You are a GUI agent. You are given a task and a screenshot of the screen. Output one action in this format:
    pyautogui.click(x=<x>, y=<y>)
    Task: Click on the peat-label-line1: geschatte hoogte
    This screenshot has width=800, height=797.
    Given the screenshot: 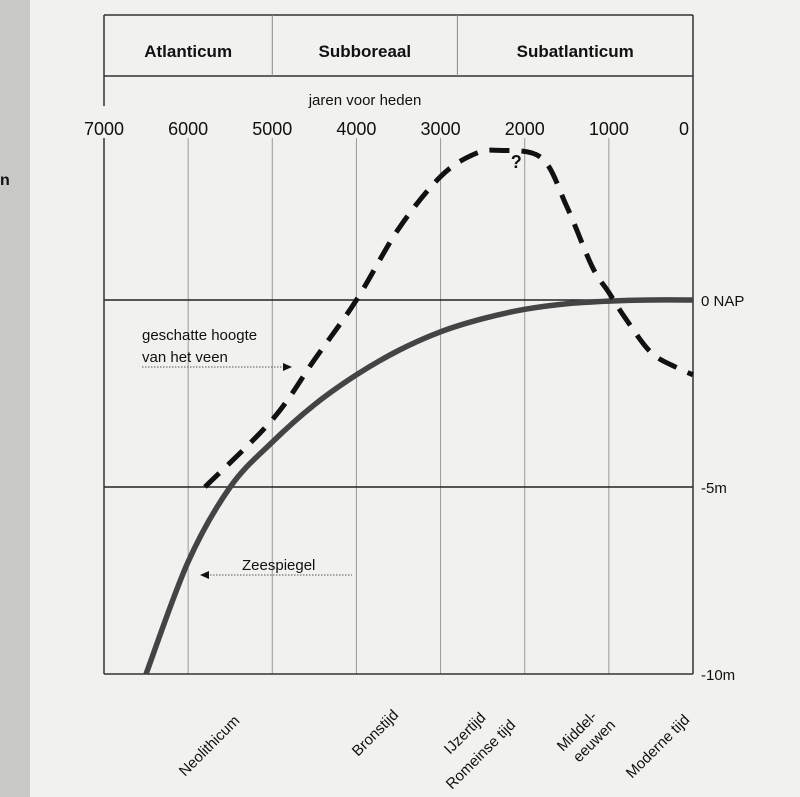 What is the action you would take?
    pyautogui.click(x=199, y=335)
    